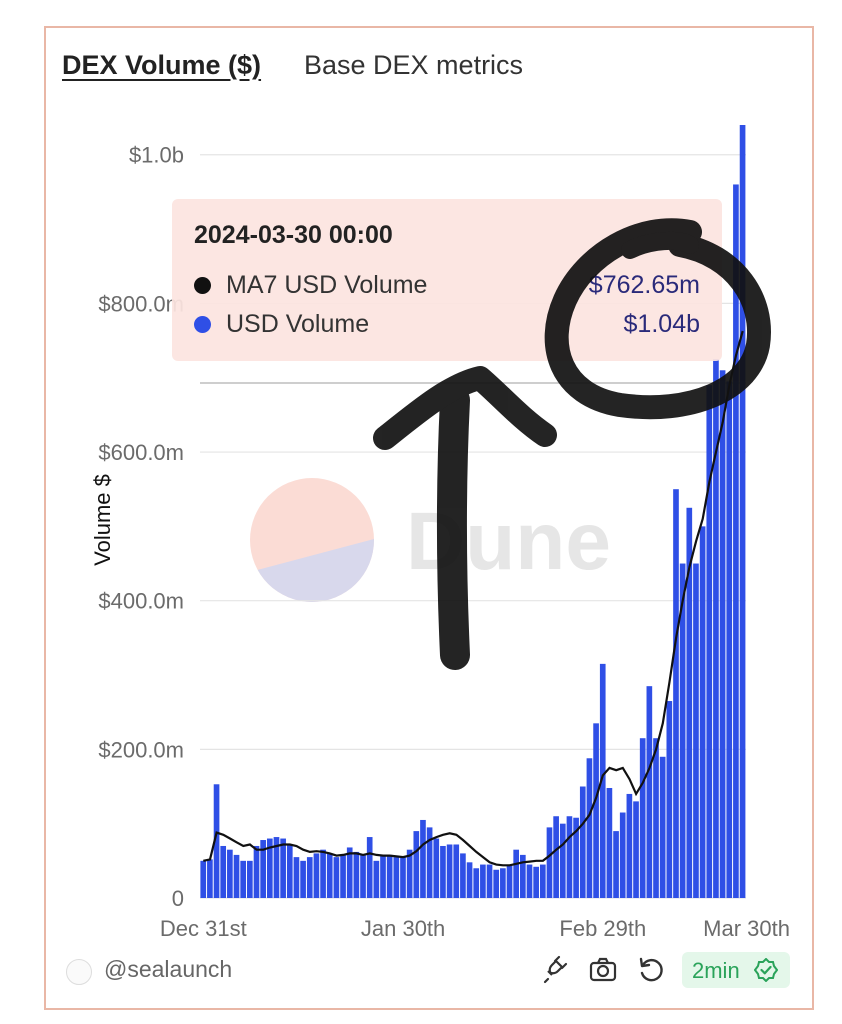 The height and width of the screenshot is (1024, 842). I want to click on ma7-legend-dot, so click(202, 285).